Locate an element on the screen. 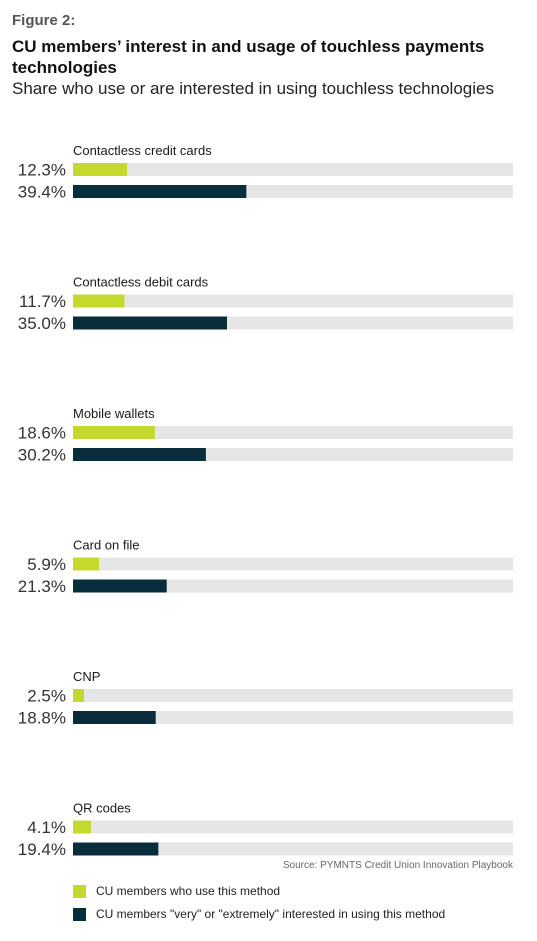 The width and height of the screenshot is (537, 941). legend-item-use: CU members who use this method is located at coordinates (176, 891).